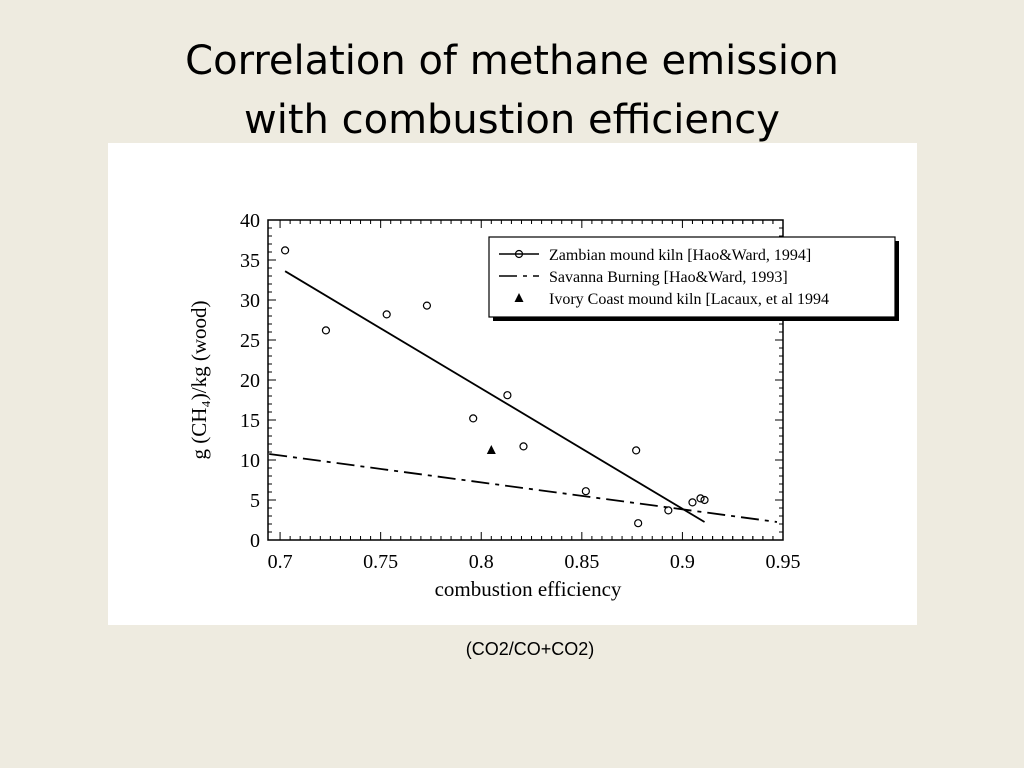 This screenshot has height=768, width=1024. I want to click on x-tick-label: 0.95, so click(783, 562).